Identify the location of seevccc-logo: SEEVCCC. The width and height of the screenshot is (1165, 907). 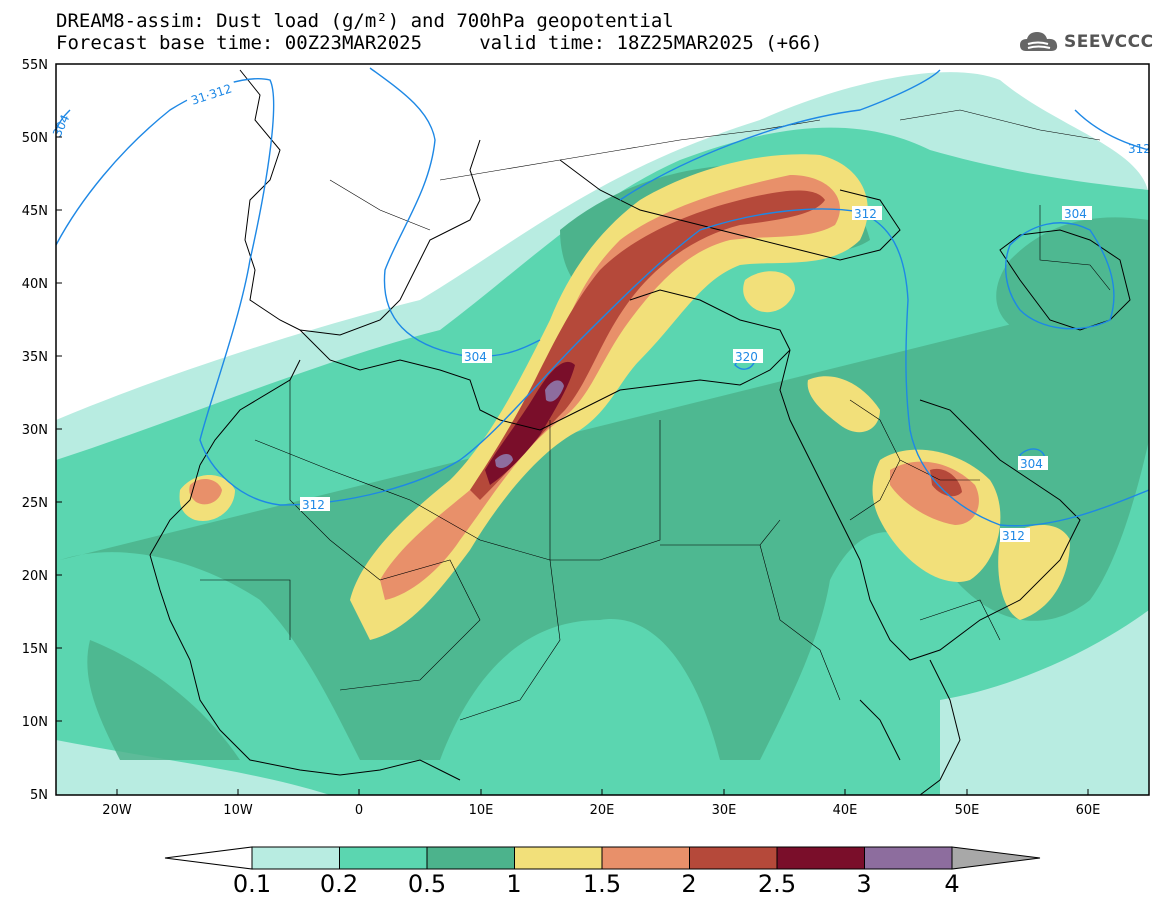
(1086, 42).